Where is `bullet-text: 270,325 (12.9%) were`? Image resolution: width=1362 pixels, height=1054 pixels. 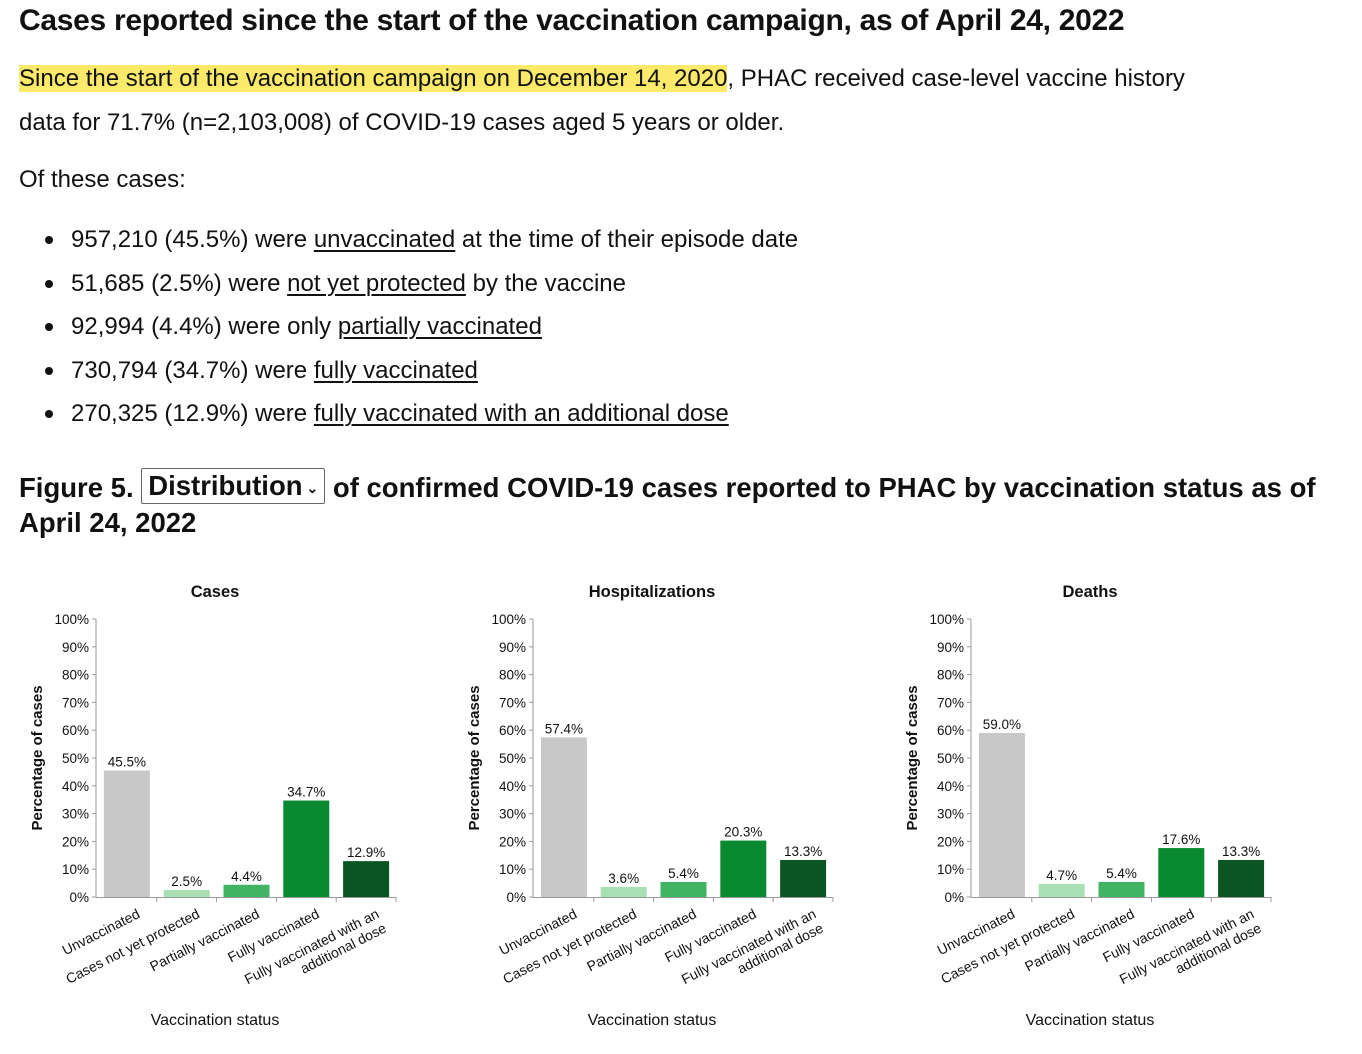
bullet-text: 270,325 (12.9%) were is located at coordinates (192, 413).